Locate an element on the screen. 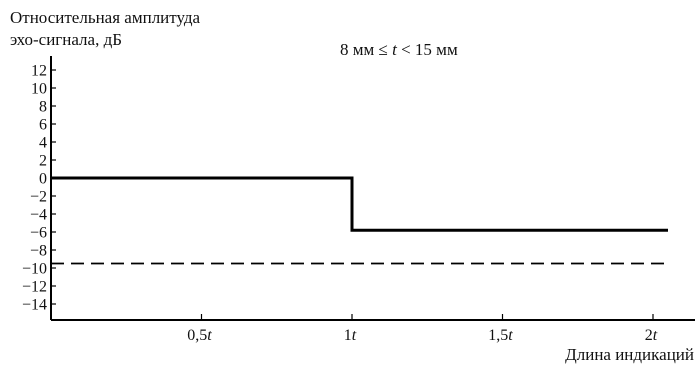 This screenshot has width=697, height=369. y-tick-label: 0 is located at coordinates (43, 179).